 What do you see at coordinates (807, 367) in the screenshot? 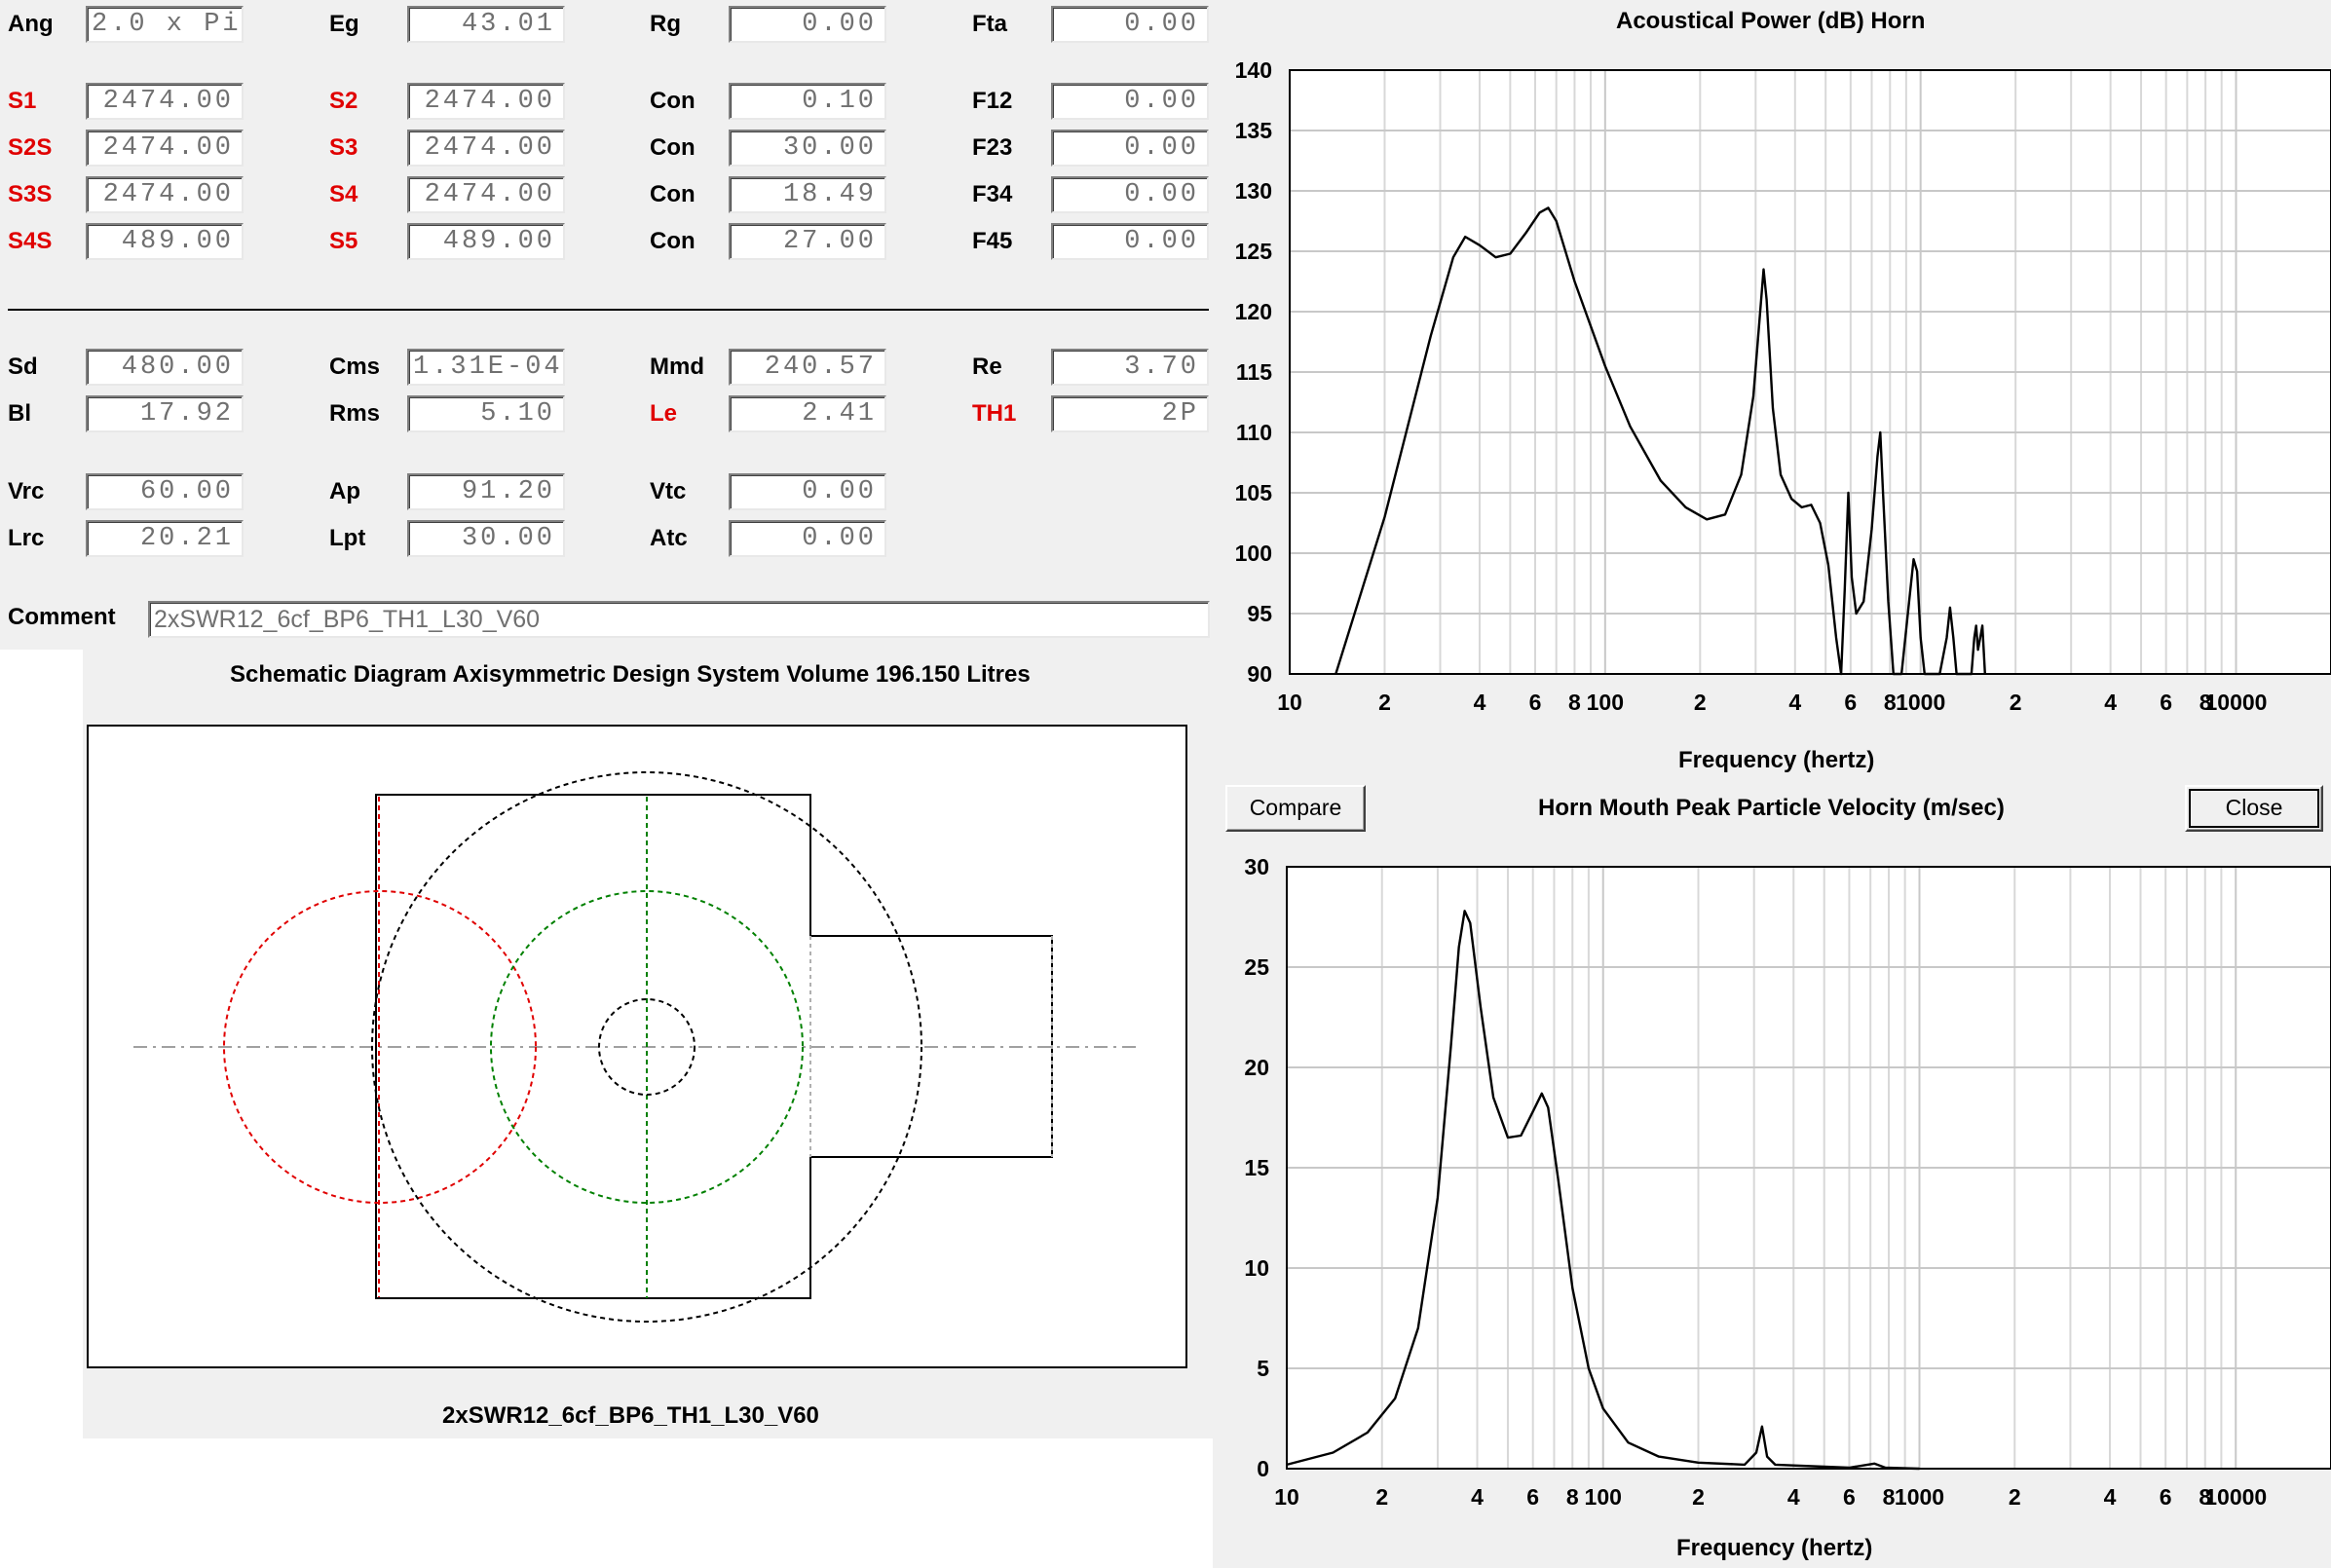
I see `param-field: 240.57` at bounding box center [807, 367].